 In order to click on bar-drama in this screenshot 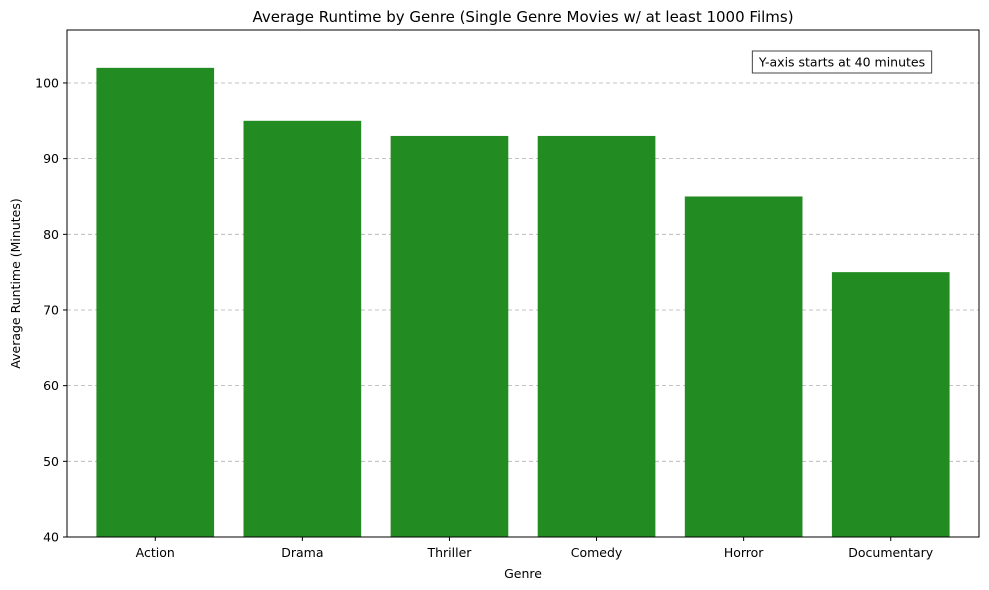, I will do `click(302, 328)`.